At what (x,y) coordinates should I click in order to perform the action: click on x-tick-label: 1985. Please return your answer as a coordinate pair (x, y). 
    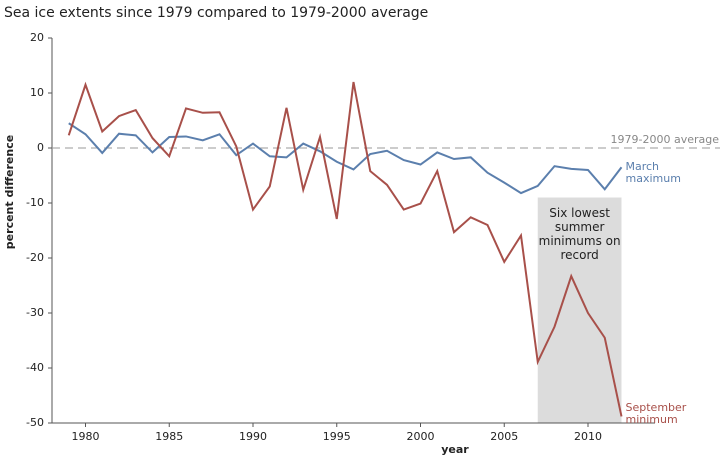
    Looking at the image, I should click on (169, 436).